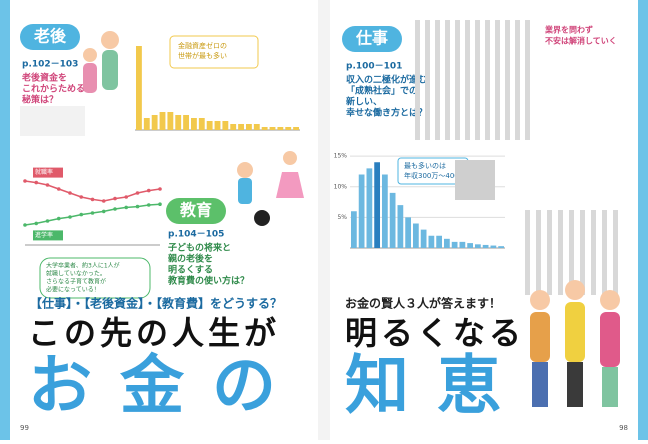  I want to click on section-title: 幸せな働き方とは？, so click(386, 113).